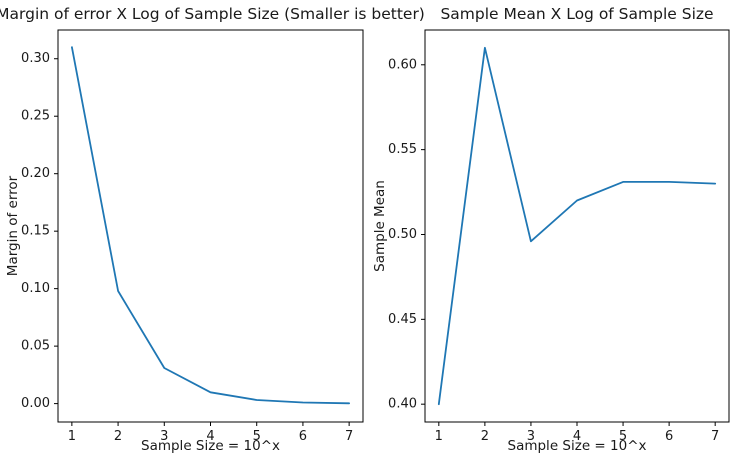 Image resolution: width=743 pixels, height=465 pixels. Describe the element at coordinates (35, 116) in the screenshot. I see `y-tick-label: 0.25` at that location.